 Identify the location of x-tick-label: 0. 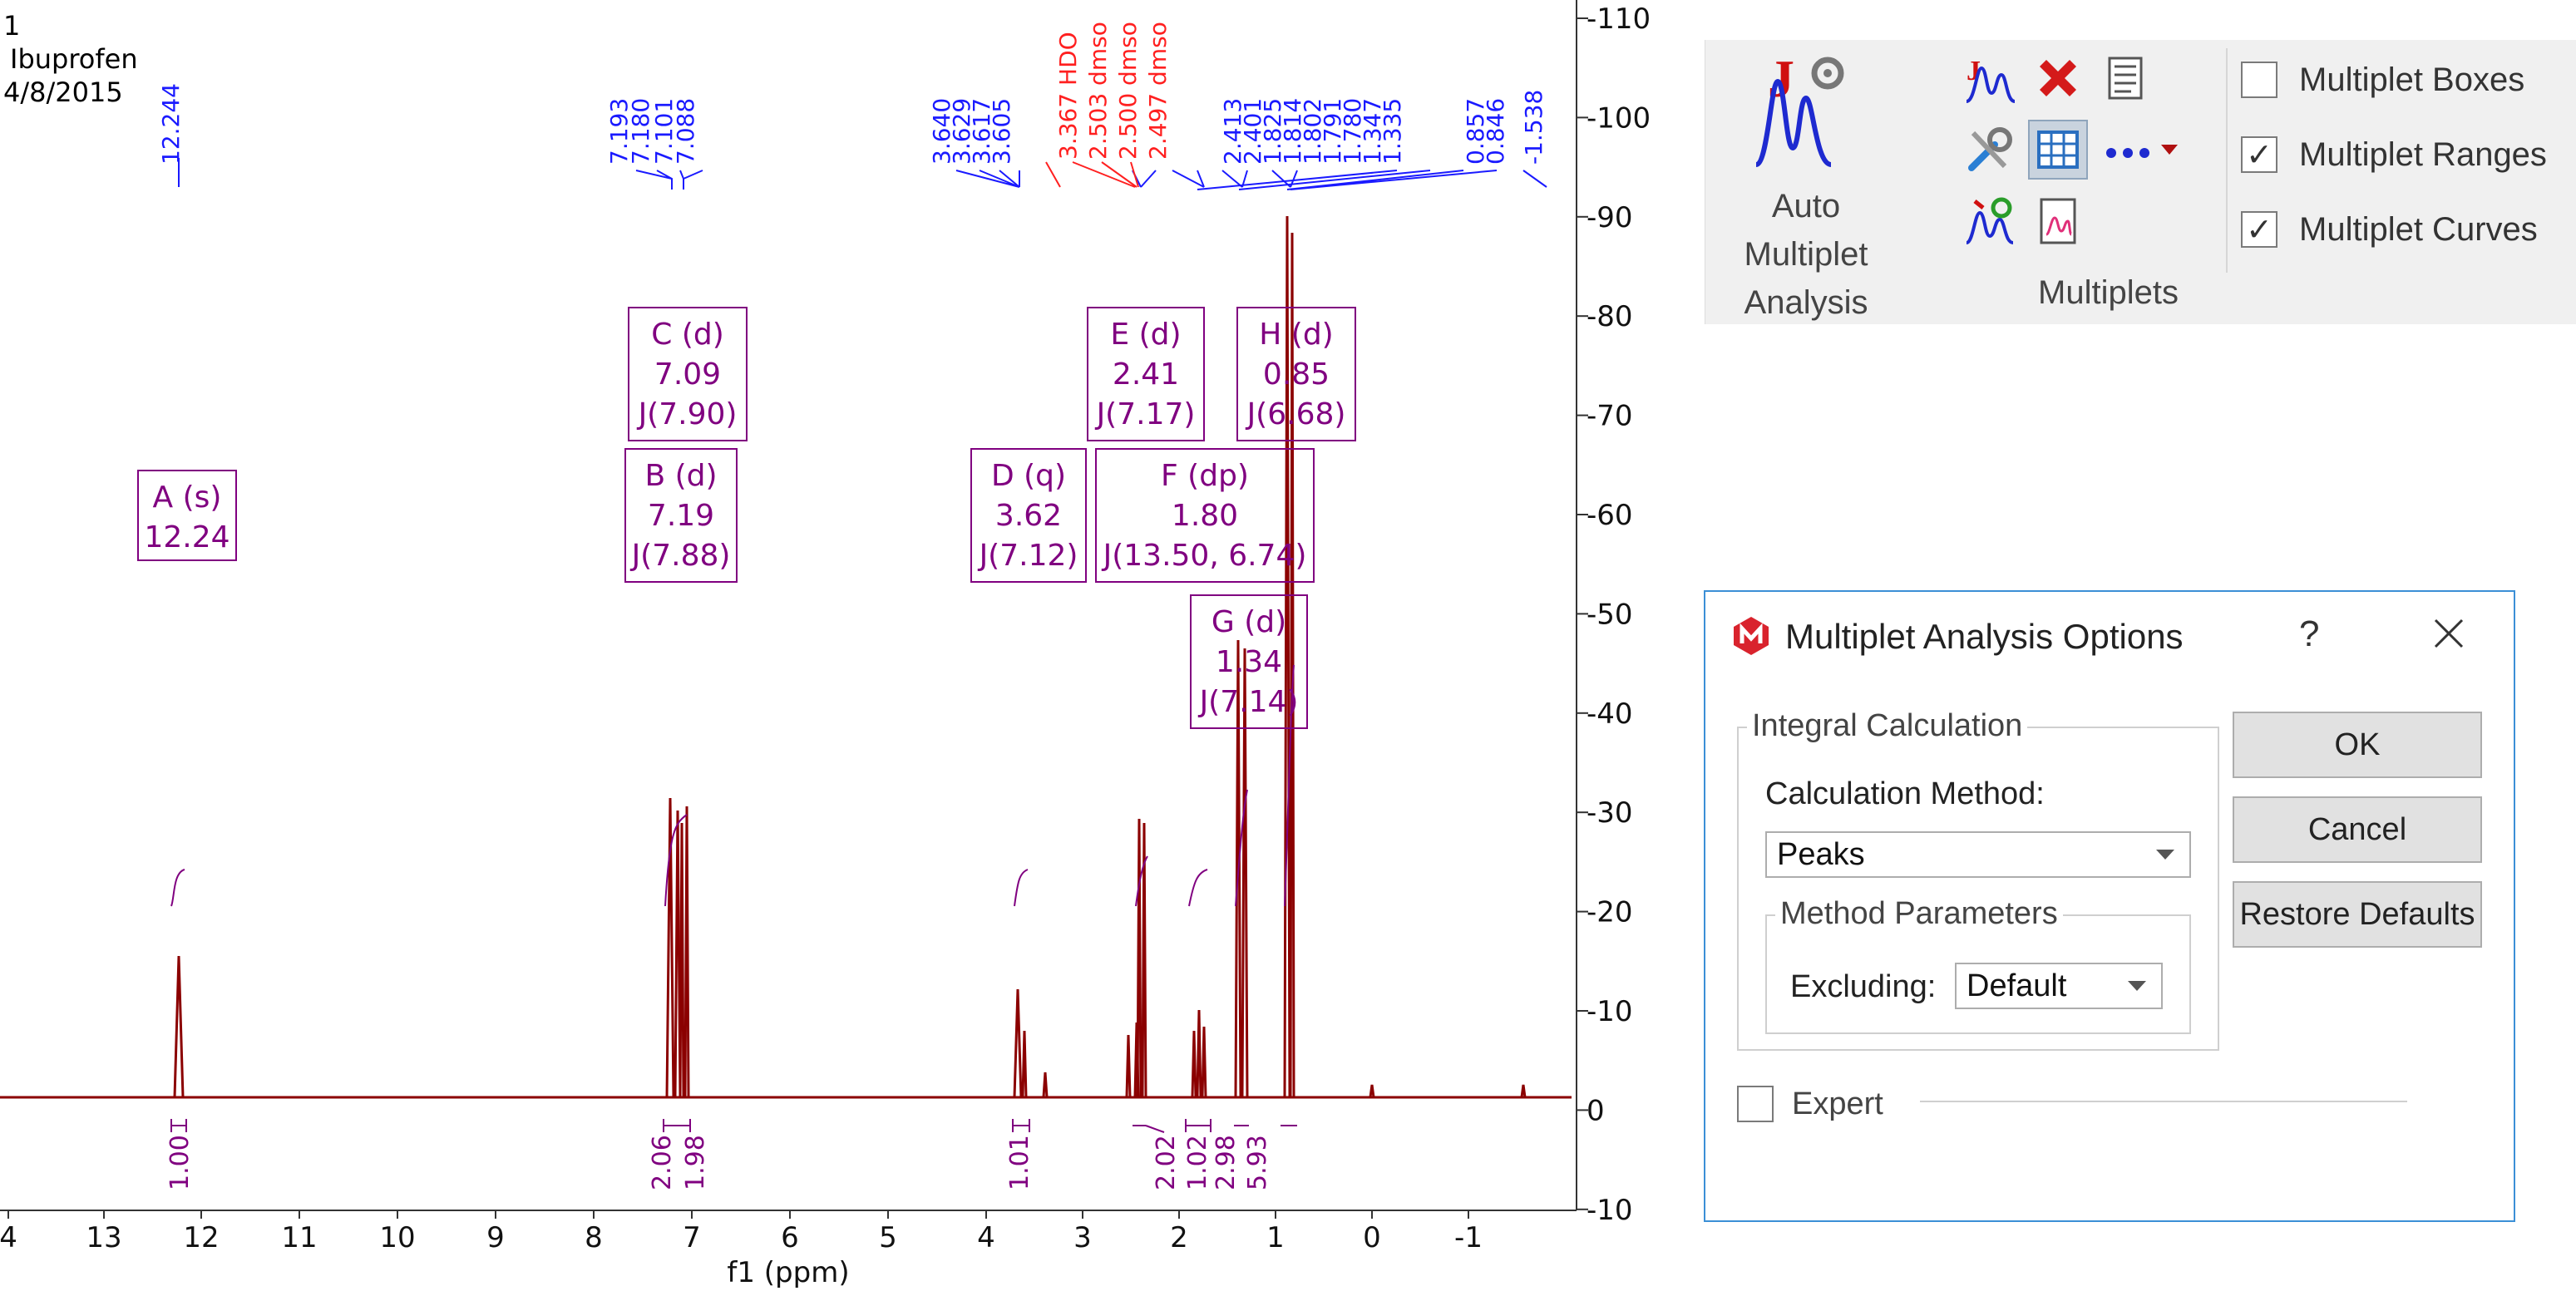
(1372, 1237).